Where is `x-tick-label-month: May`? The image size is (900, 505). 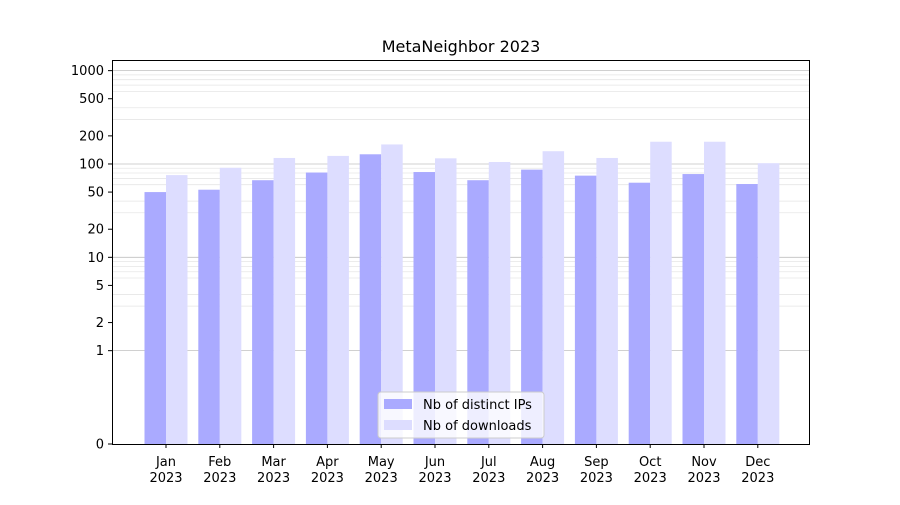
x-tick-label-month: May is located at coordinates (381, 462).